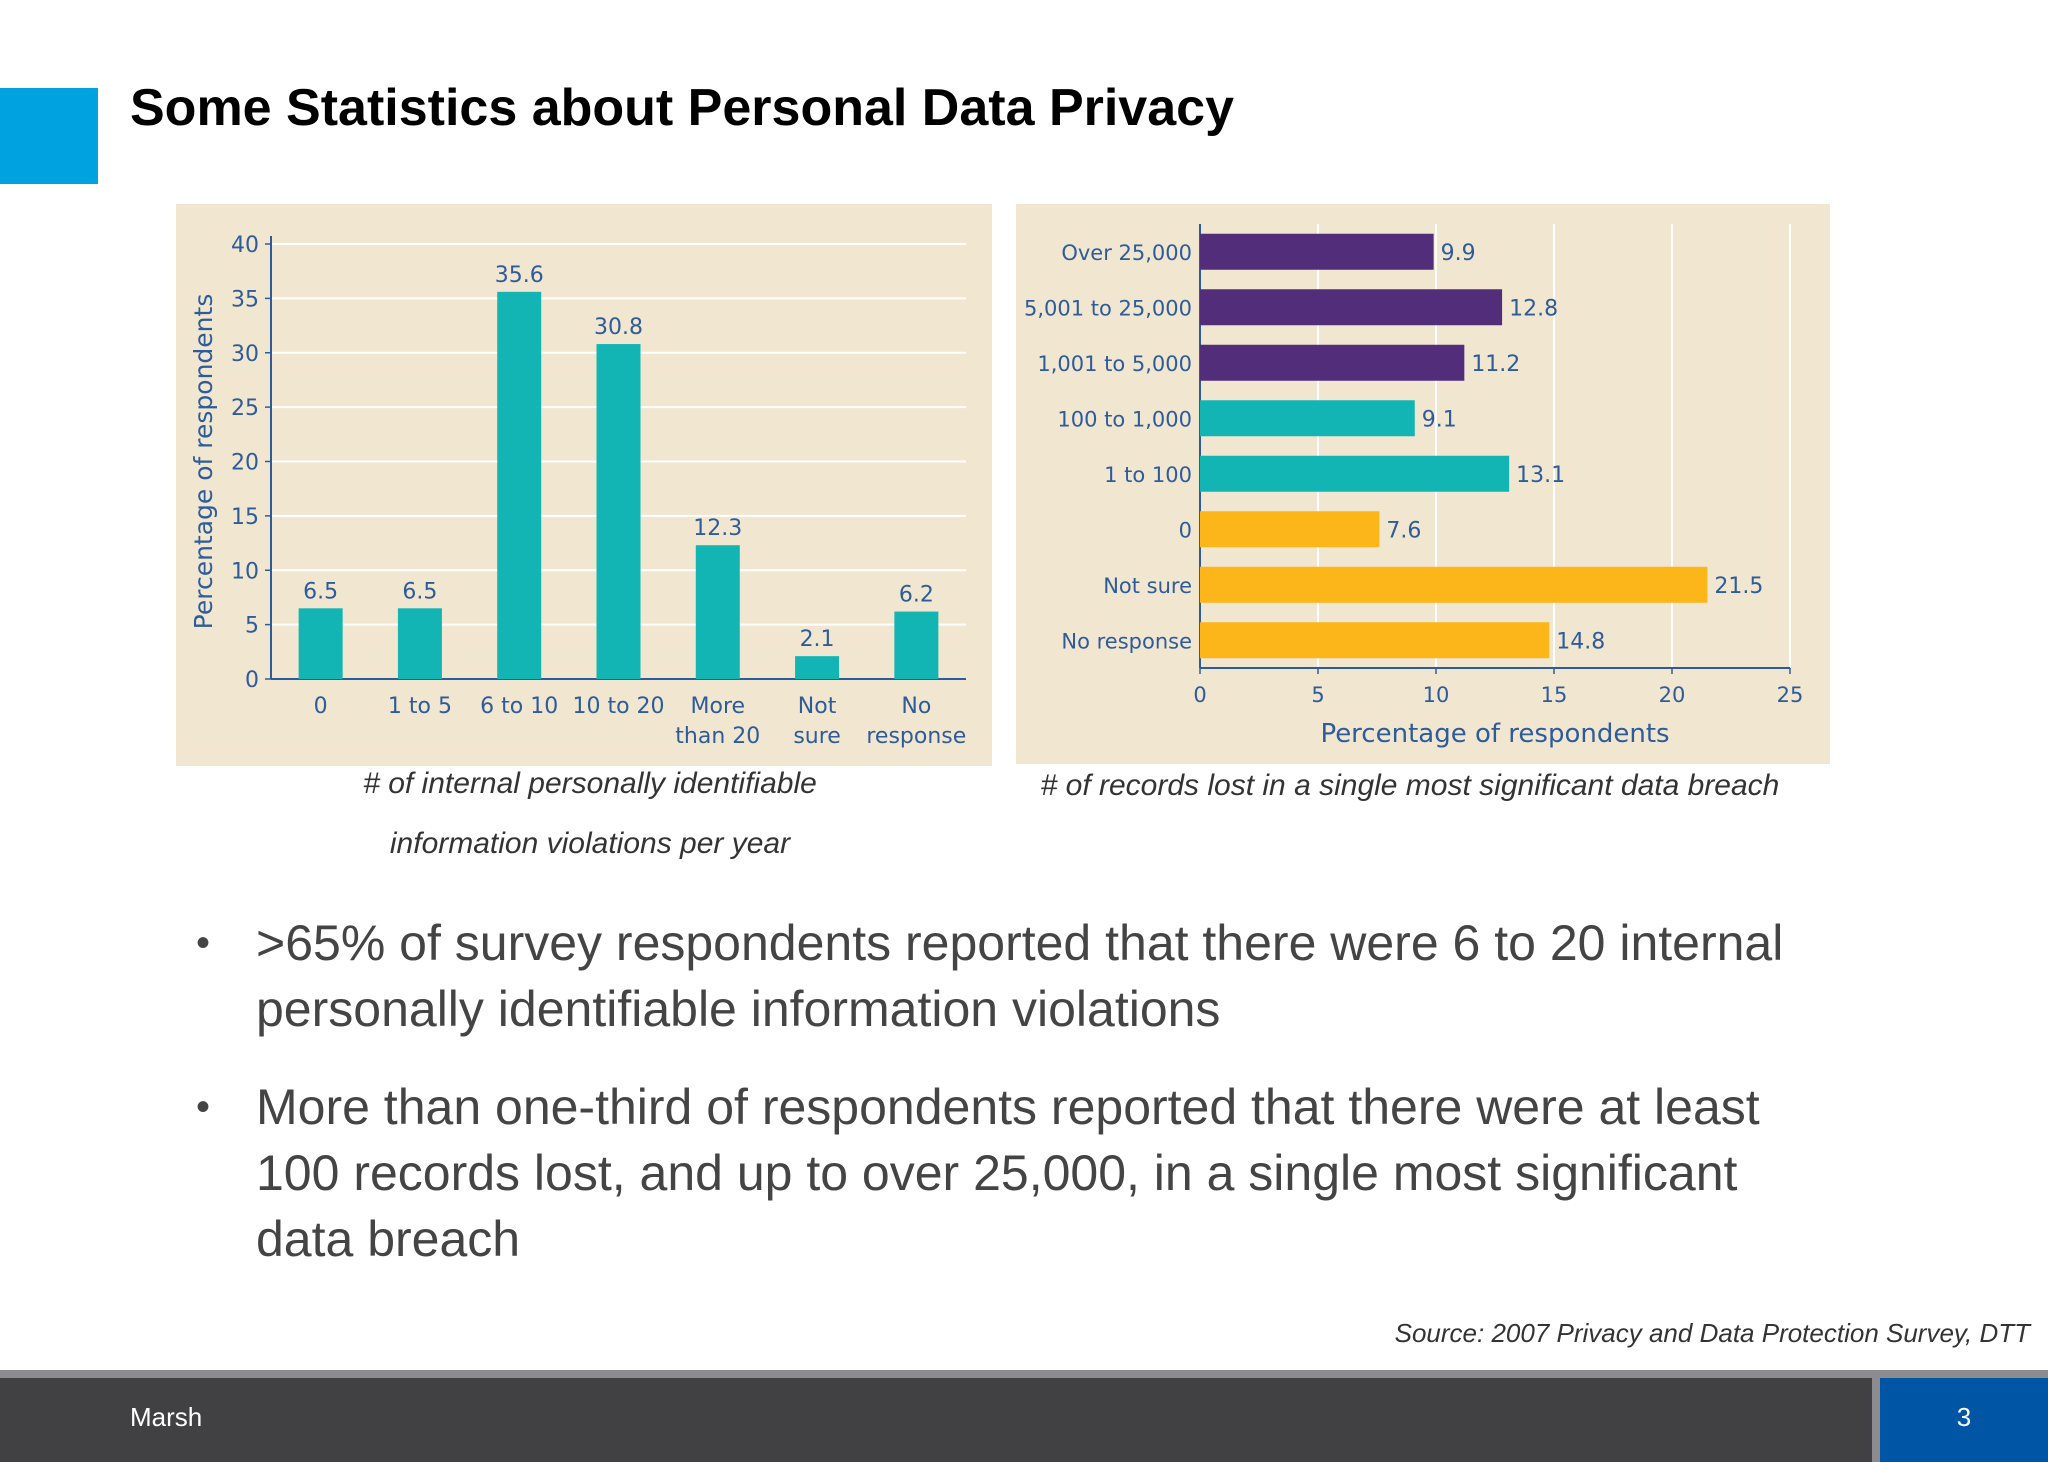  I want to click on x-tick-label: 1 to 5, so click(420, 706).